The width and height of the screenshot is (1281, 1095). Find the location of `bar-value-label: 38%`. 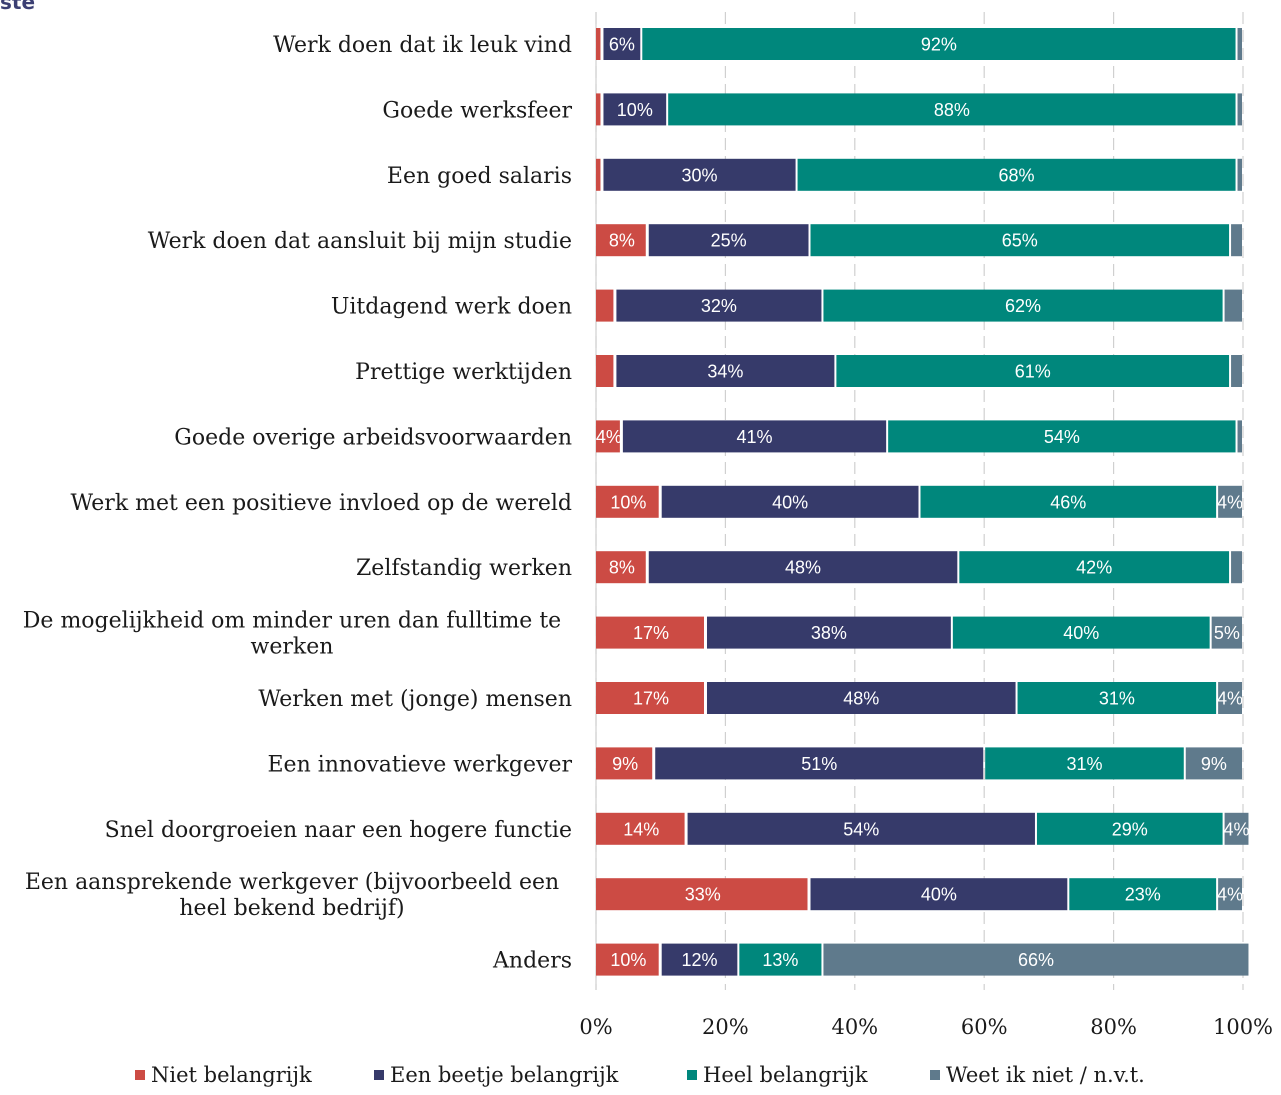

bar-value-label: 38% is located at coordinates (829, 633).